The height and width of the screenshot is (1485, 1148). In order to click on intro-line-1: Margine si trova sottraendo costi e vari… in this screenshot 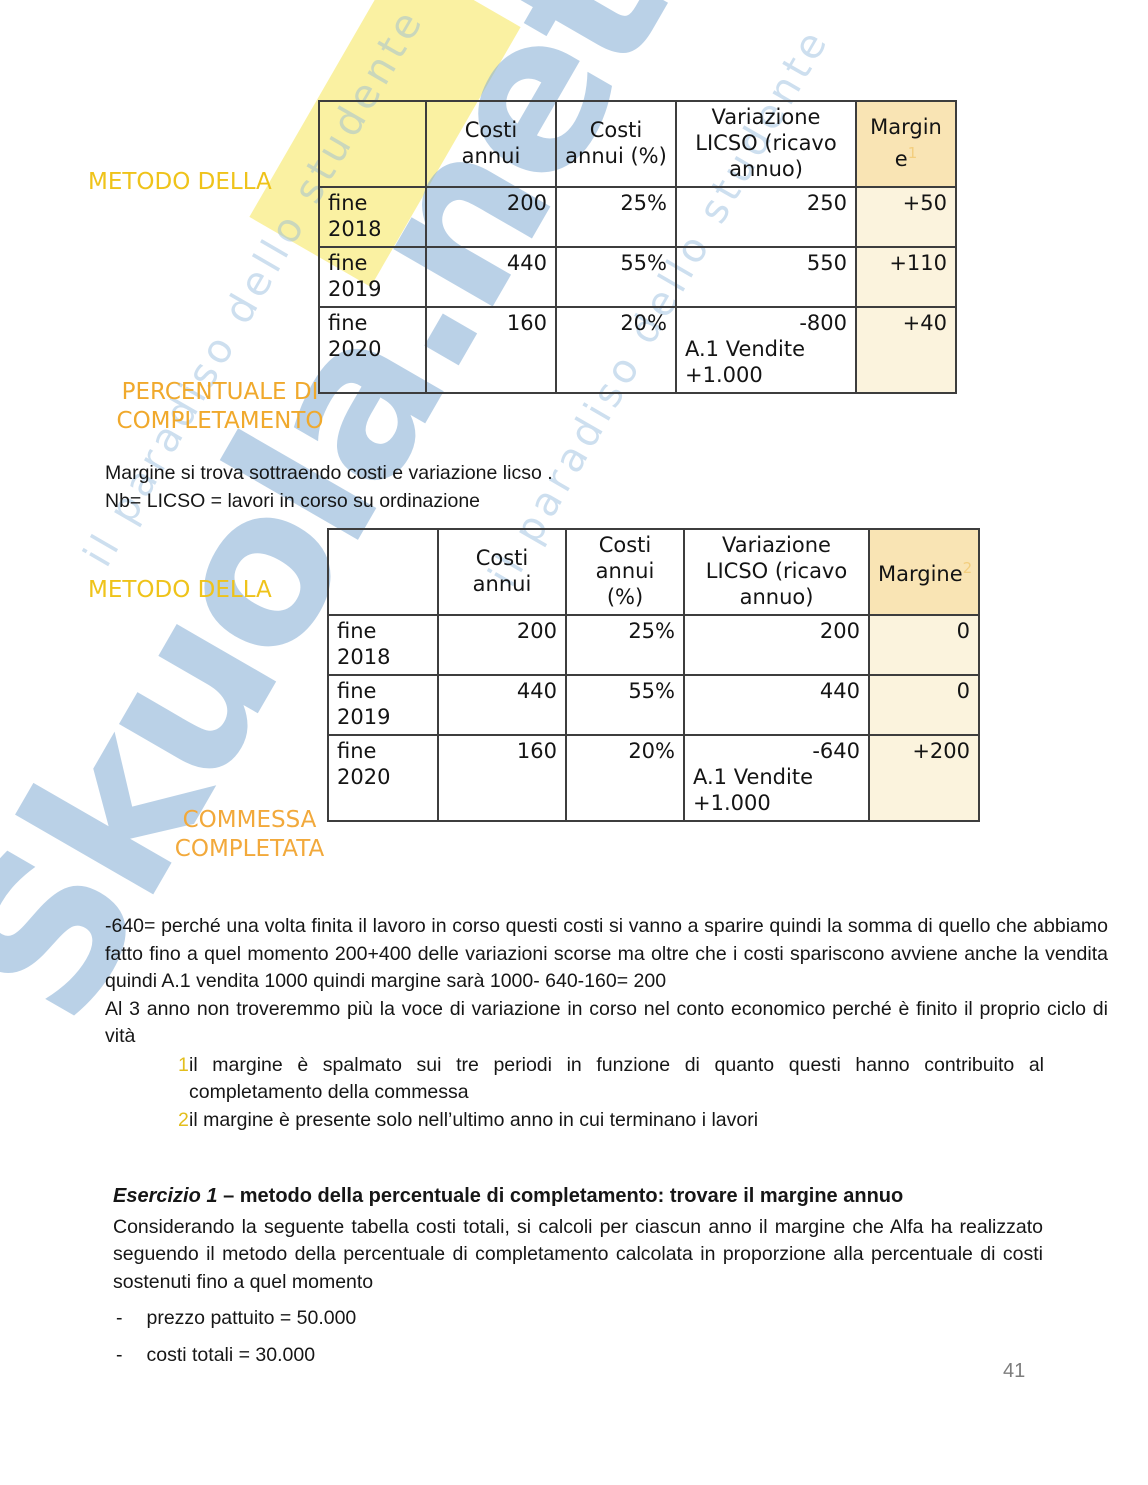, I will do `click(329, 473)`.